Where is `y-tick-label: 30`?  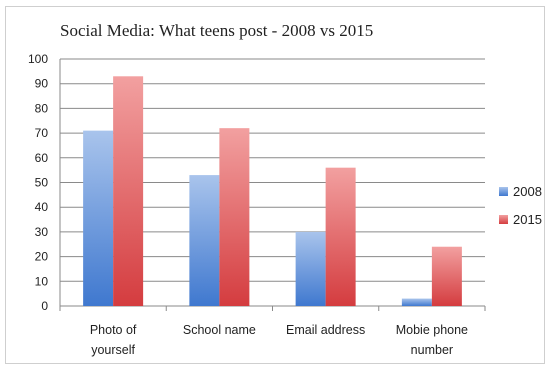 y-tick-label: 30 is located at coordinates (42, 232).